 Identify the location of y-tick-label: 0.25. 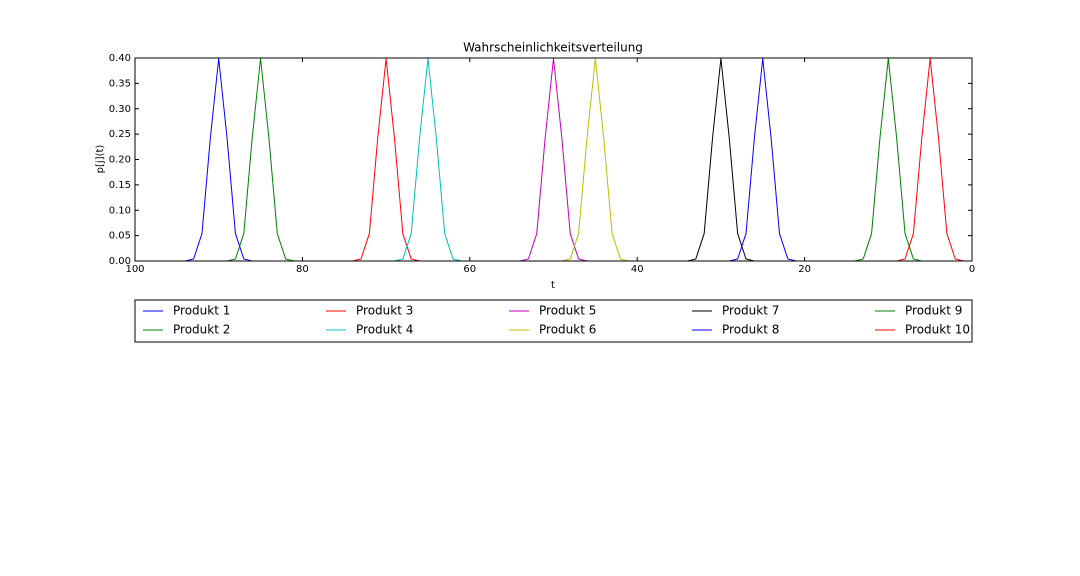
(120, 134).